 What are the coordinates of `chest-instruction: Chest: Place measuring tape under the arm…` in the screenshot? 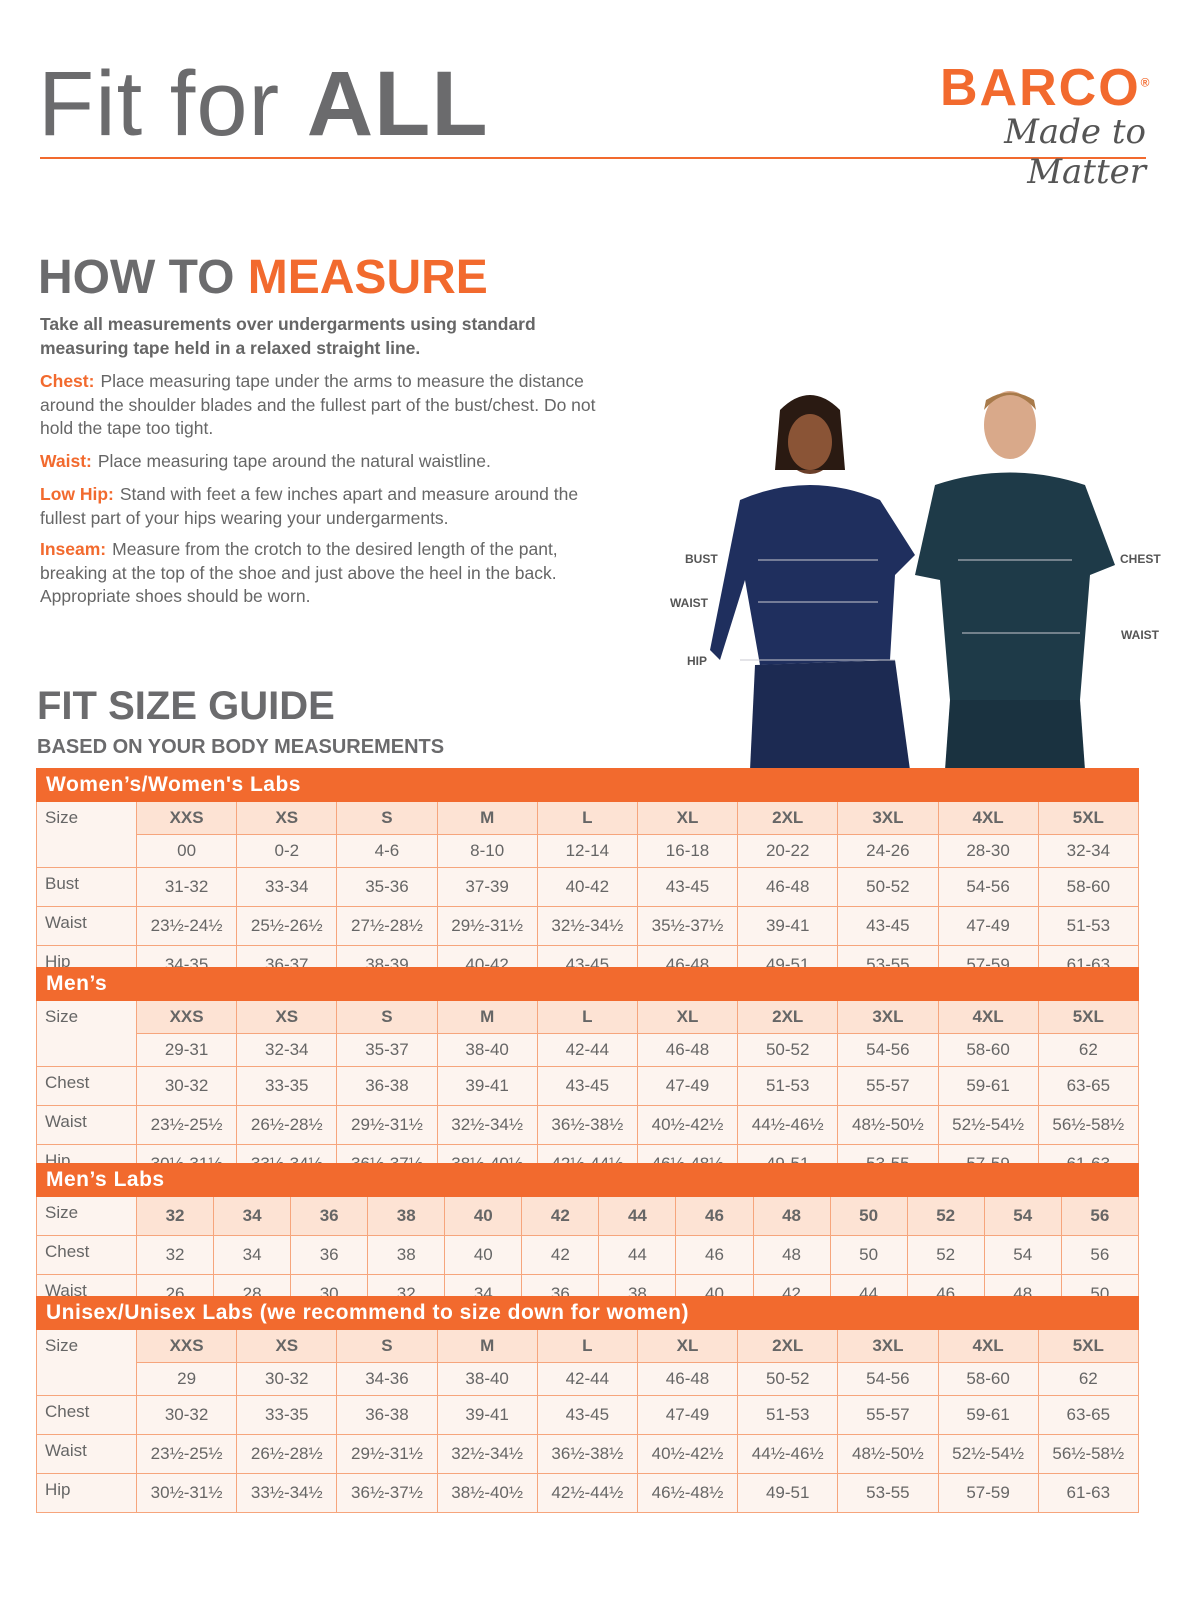 It's located at (325, 405).